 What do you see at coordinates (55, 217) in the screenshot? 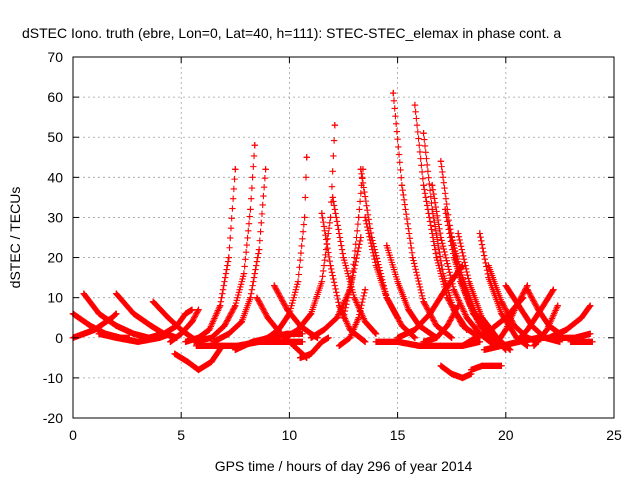
I see `y-tick-label: 30` at bounding box center [55, 217].